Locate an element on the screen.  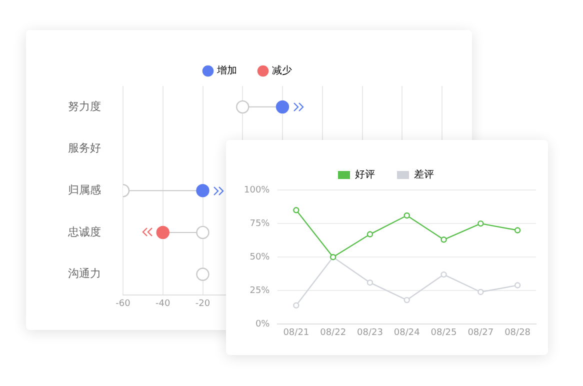
legend-label: 差评 is located at coordinates (424, 174).